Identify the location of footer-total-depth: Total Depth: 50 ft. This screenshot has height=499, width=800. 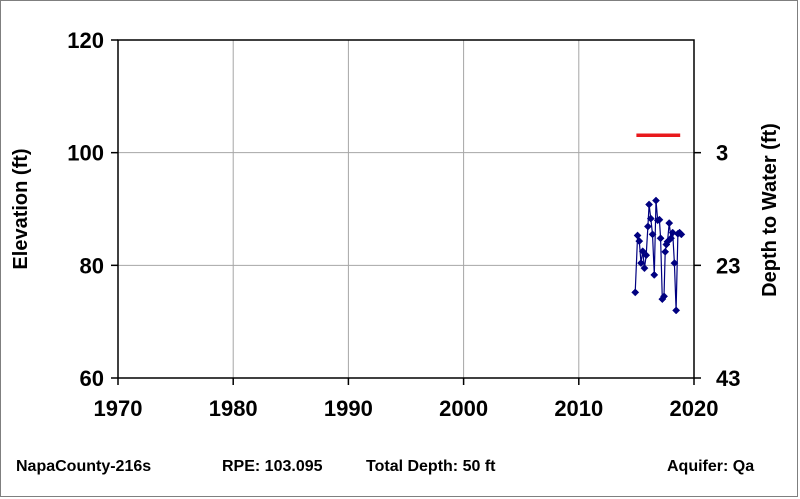
(431, 466).